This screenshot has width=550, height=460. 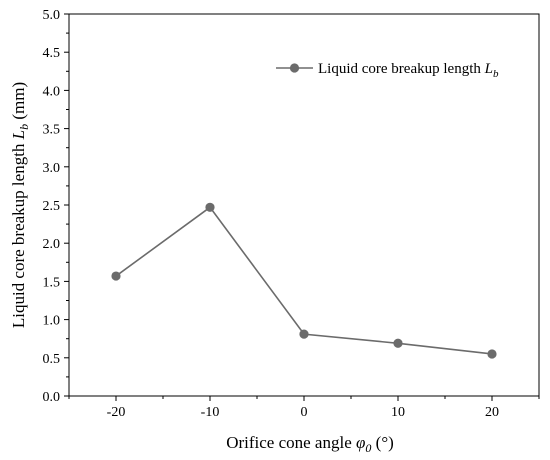 I want to click on y-tick-label: 4.5, so click(x=52, y=53).